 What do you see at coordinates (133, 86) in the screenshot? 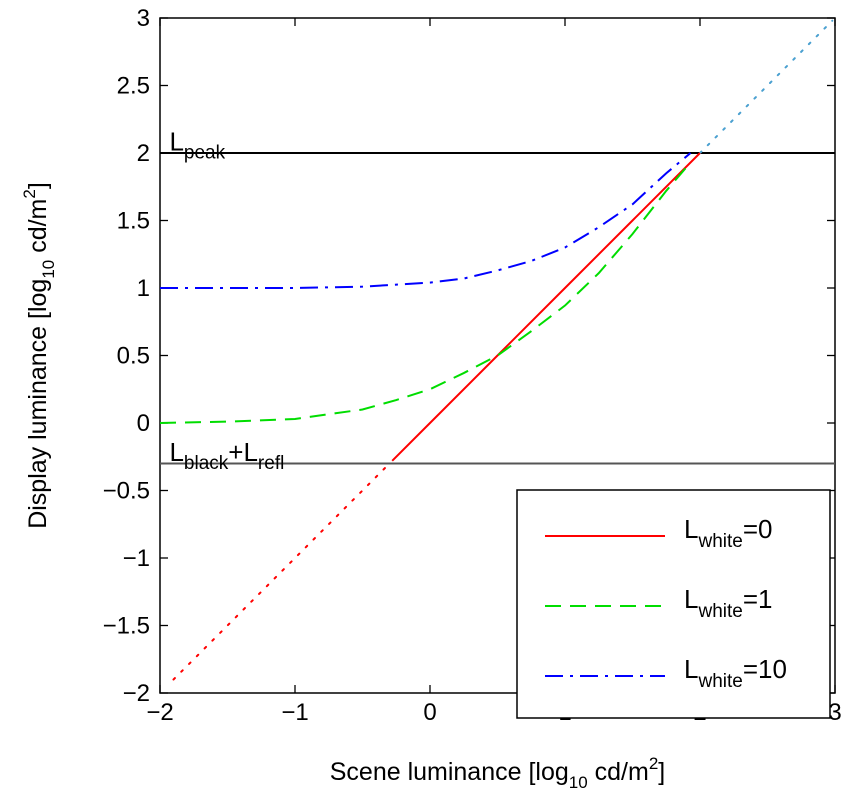
I see `y-tick-label: 2.5` at bounding box center [133, 86].